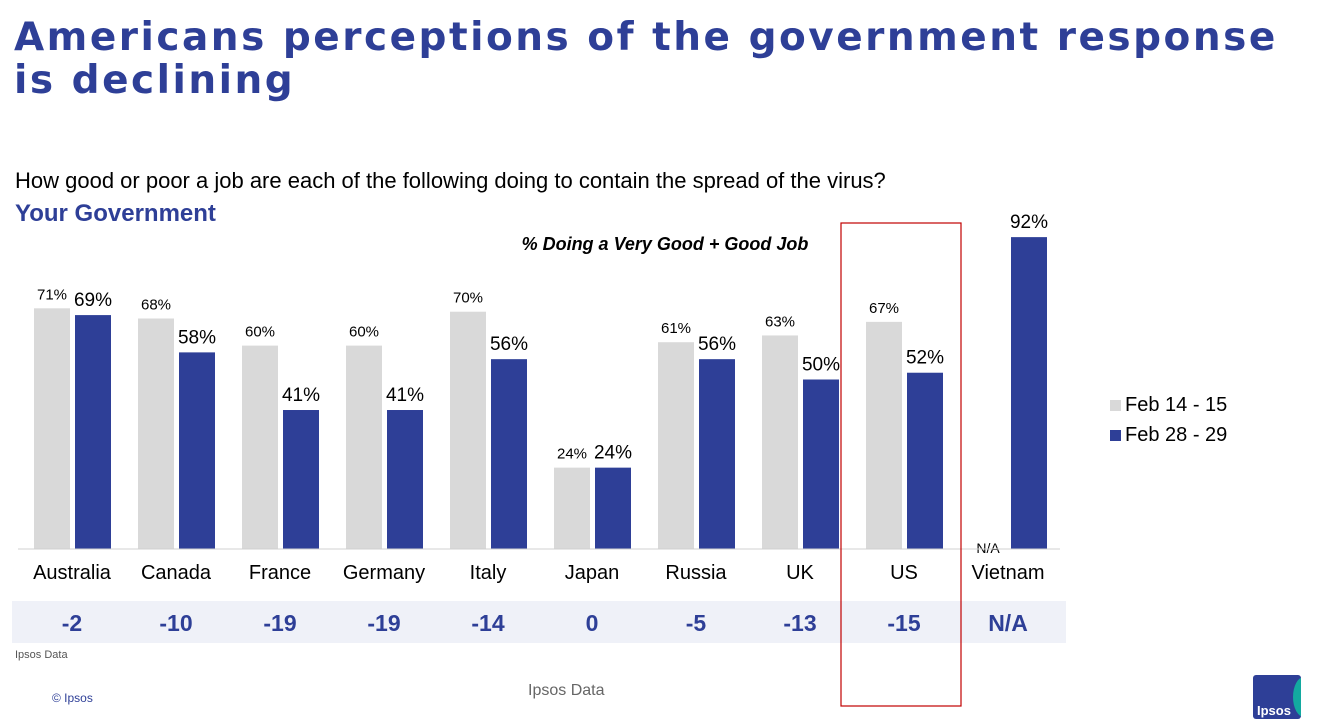 The width and height of the screenshot is (1326, 727). I want to click on data-label-feb-28-29-france: 41%, so click(301, 395).